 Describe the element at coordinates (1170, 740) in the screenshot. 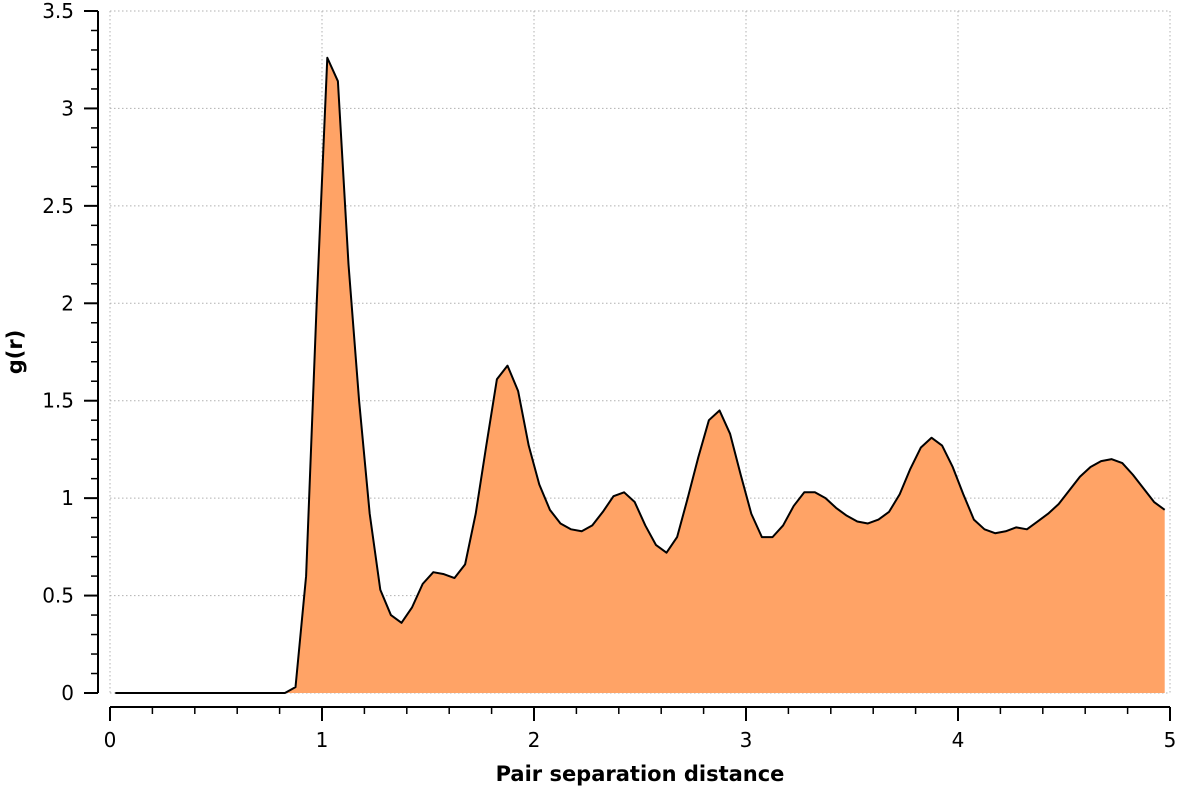

I see `x-tick-label: 5` at that location.